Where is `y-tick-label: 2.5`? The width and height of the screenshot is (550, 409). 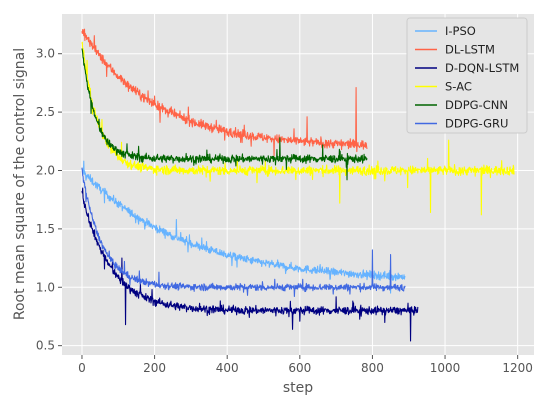 y-tick-label: 2.5 is located at coordinates (45, 112).